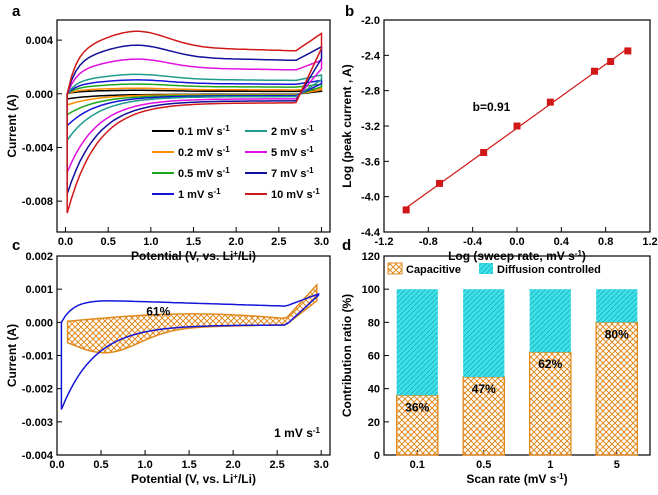  Describe the element at coordinates (433, 270) in the screenshot. I see `legend-label-d: Capacitive` at that location.